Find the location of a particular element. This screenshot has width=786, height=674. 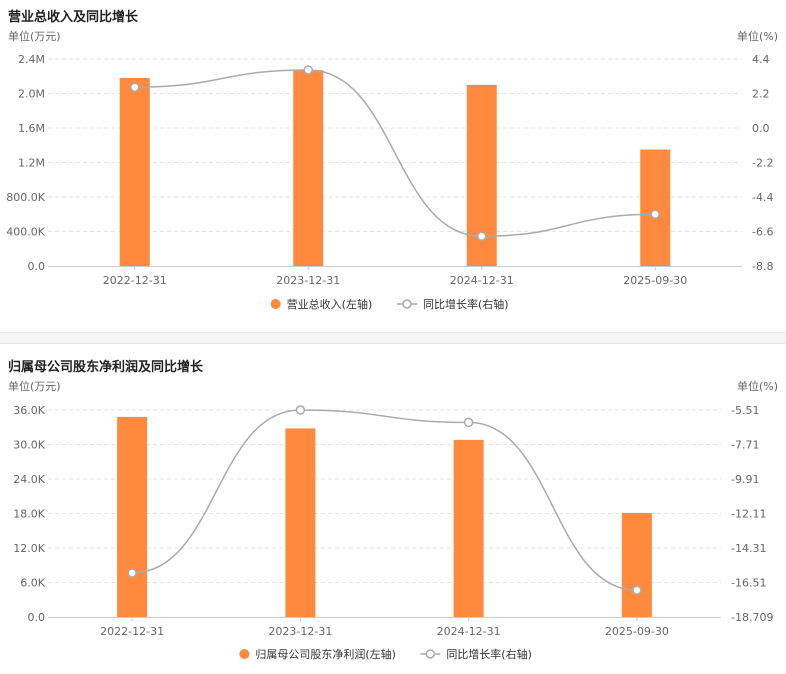

left-axis-tick-label: 18.0K is located at coordinates (29, 514).